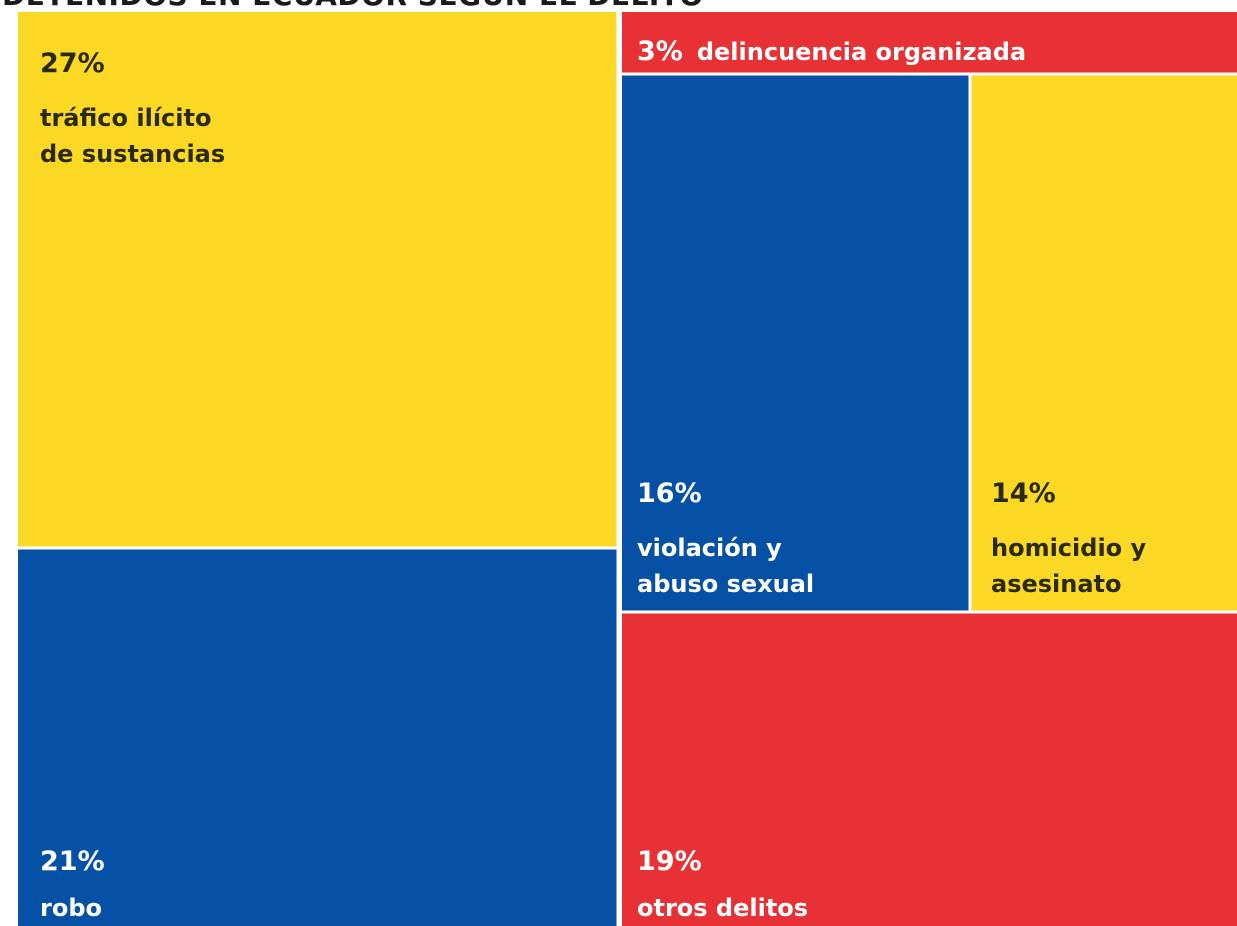  I want to click on tile-label-homicidio: asesinato, so click(1056, 584).